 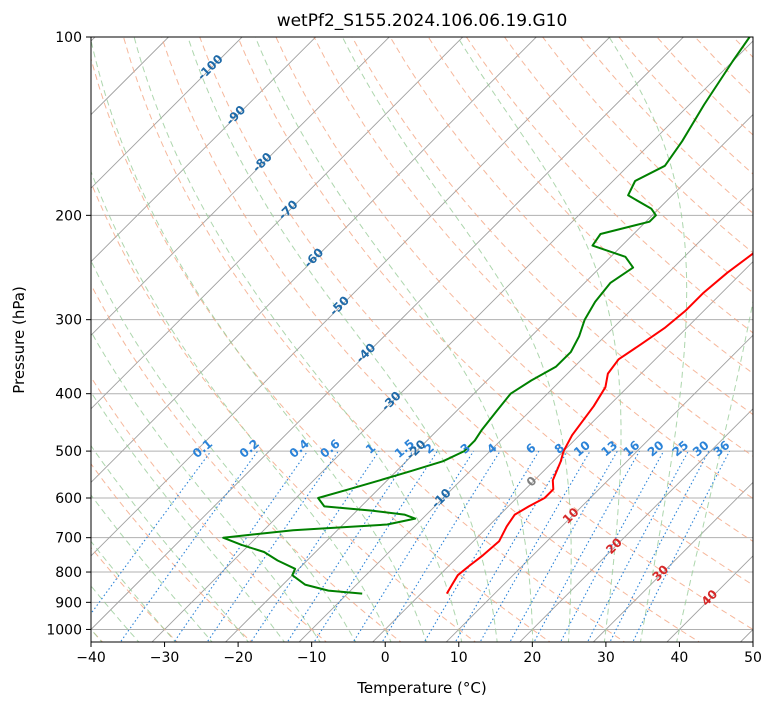 I want to click on isotherm-label: -60, so click(x=313, y=257).